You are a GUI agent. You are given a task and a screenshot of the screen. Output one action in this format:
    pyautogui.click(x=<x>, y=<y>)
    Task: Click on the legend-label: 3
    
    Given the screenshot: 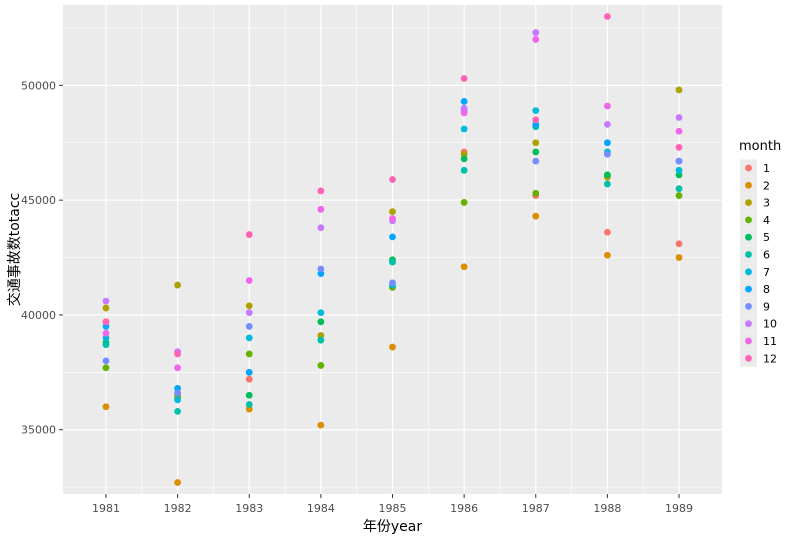 What is the action you would take?
    pyautogui.click(x=766, y=203)
    